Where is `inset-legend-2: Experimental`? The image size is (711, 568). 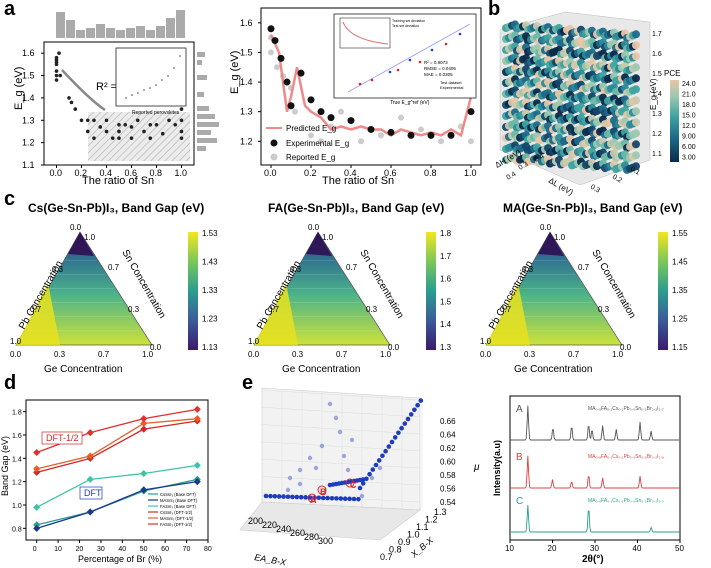 inset-legend-2: Experimental is located at coordinates (451, 87).